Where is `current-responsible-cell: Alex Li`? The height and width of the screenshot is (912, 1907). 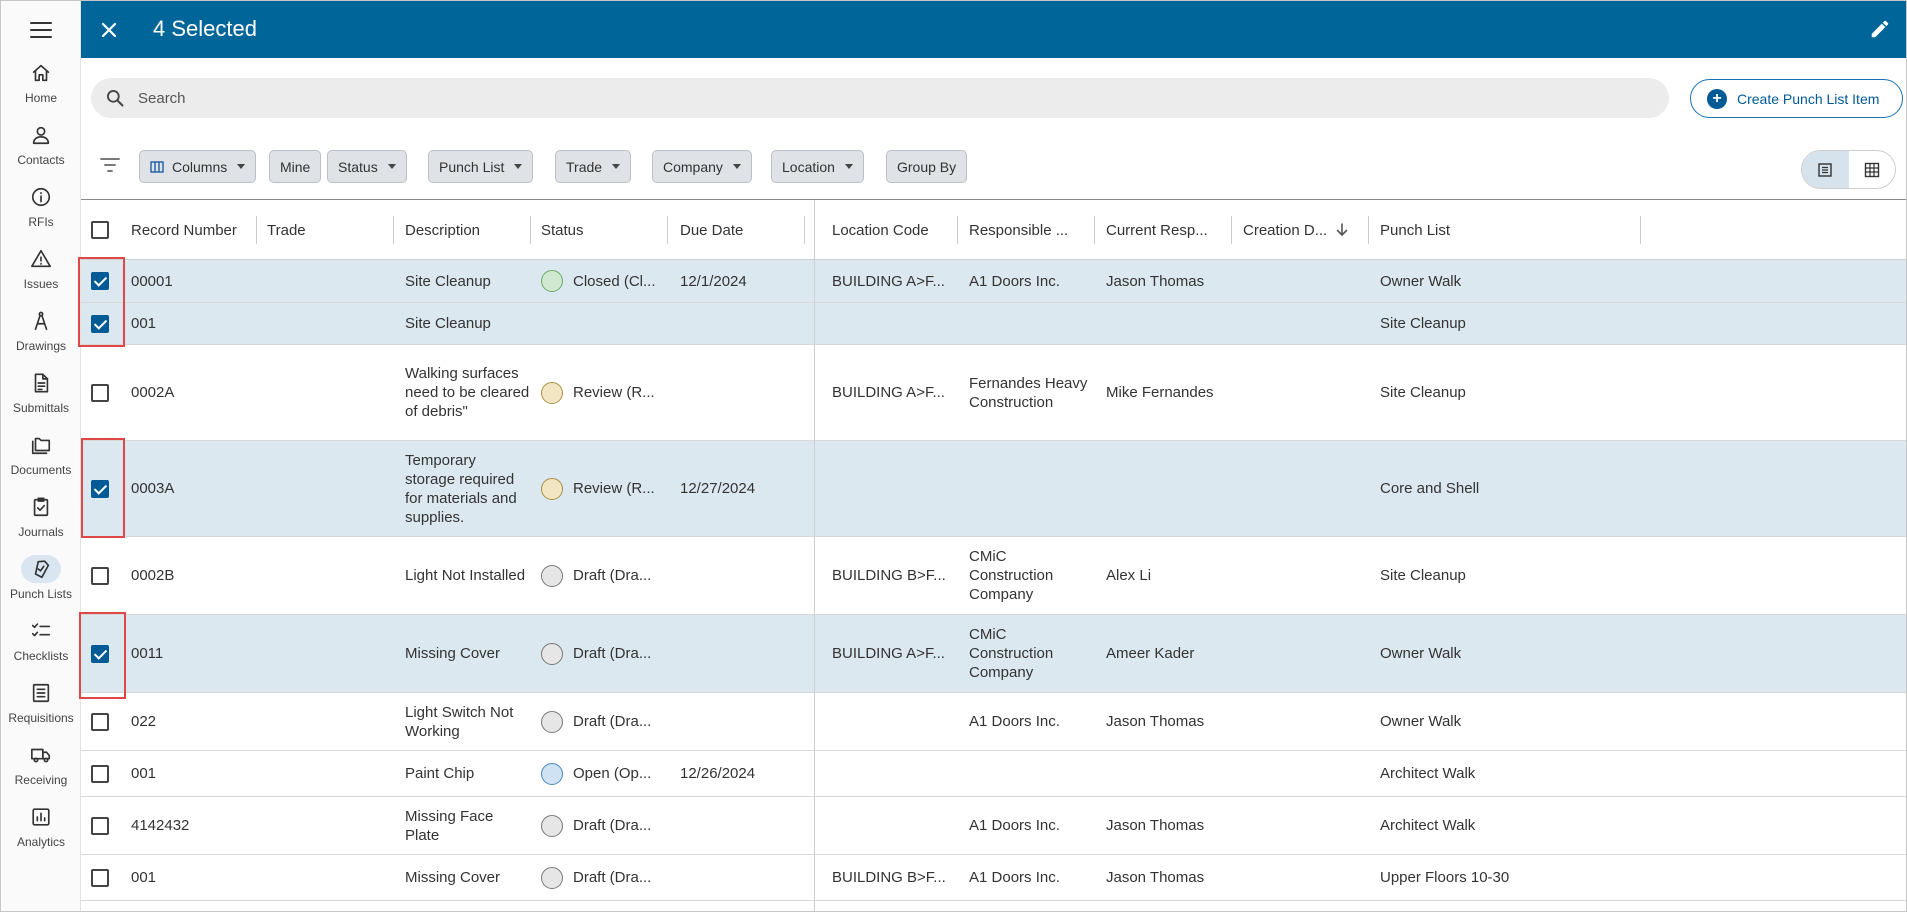 current-responsible-cell: Alex Li is located at coordinates (1129, 575).